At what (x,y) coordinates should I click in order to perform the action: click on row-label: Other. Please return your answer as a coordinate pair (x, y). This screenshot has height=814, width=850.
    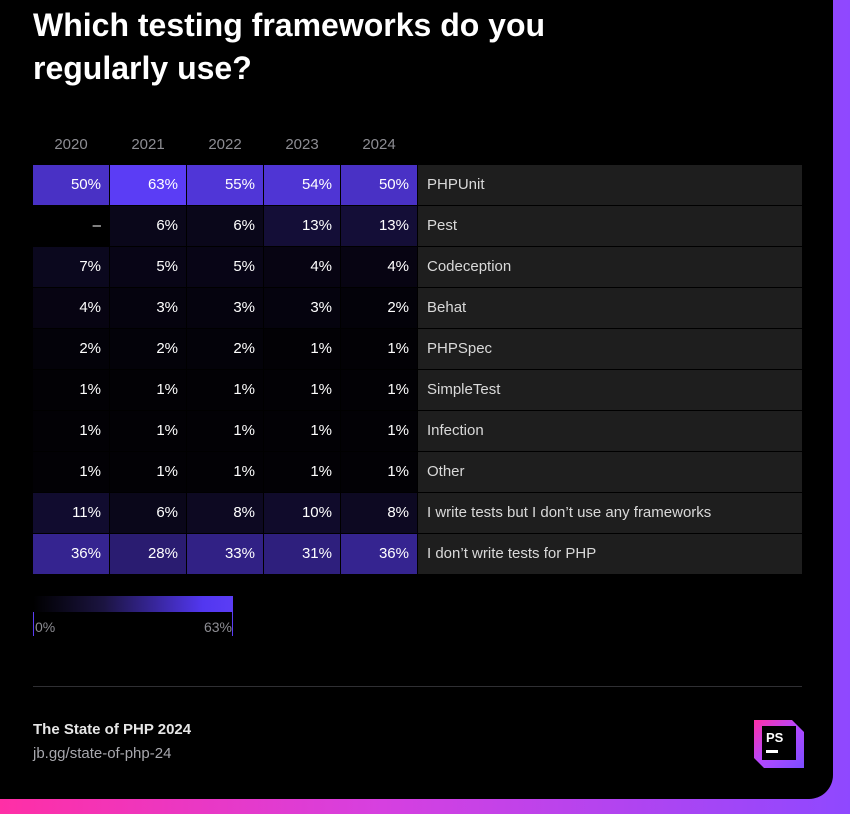
    Looking at the image, I should click on (610, 472).